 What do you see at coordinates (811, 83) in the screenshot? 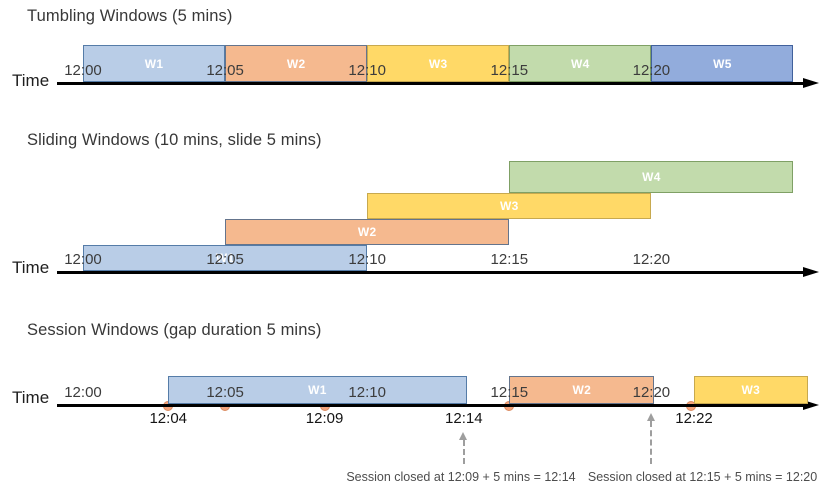
I see `tumbling-axis-arrowhead-icon` at bounding box center [811, 83].